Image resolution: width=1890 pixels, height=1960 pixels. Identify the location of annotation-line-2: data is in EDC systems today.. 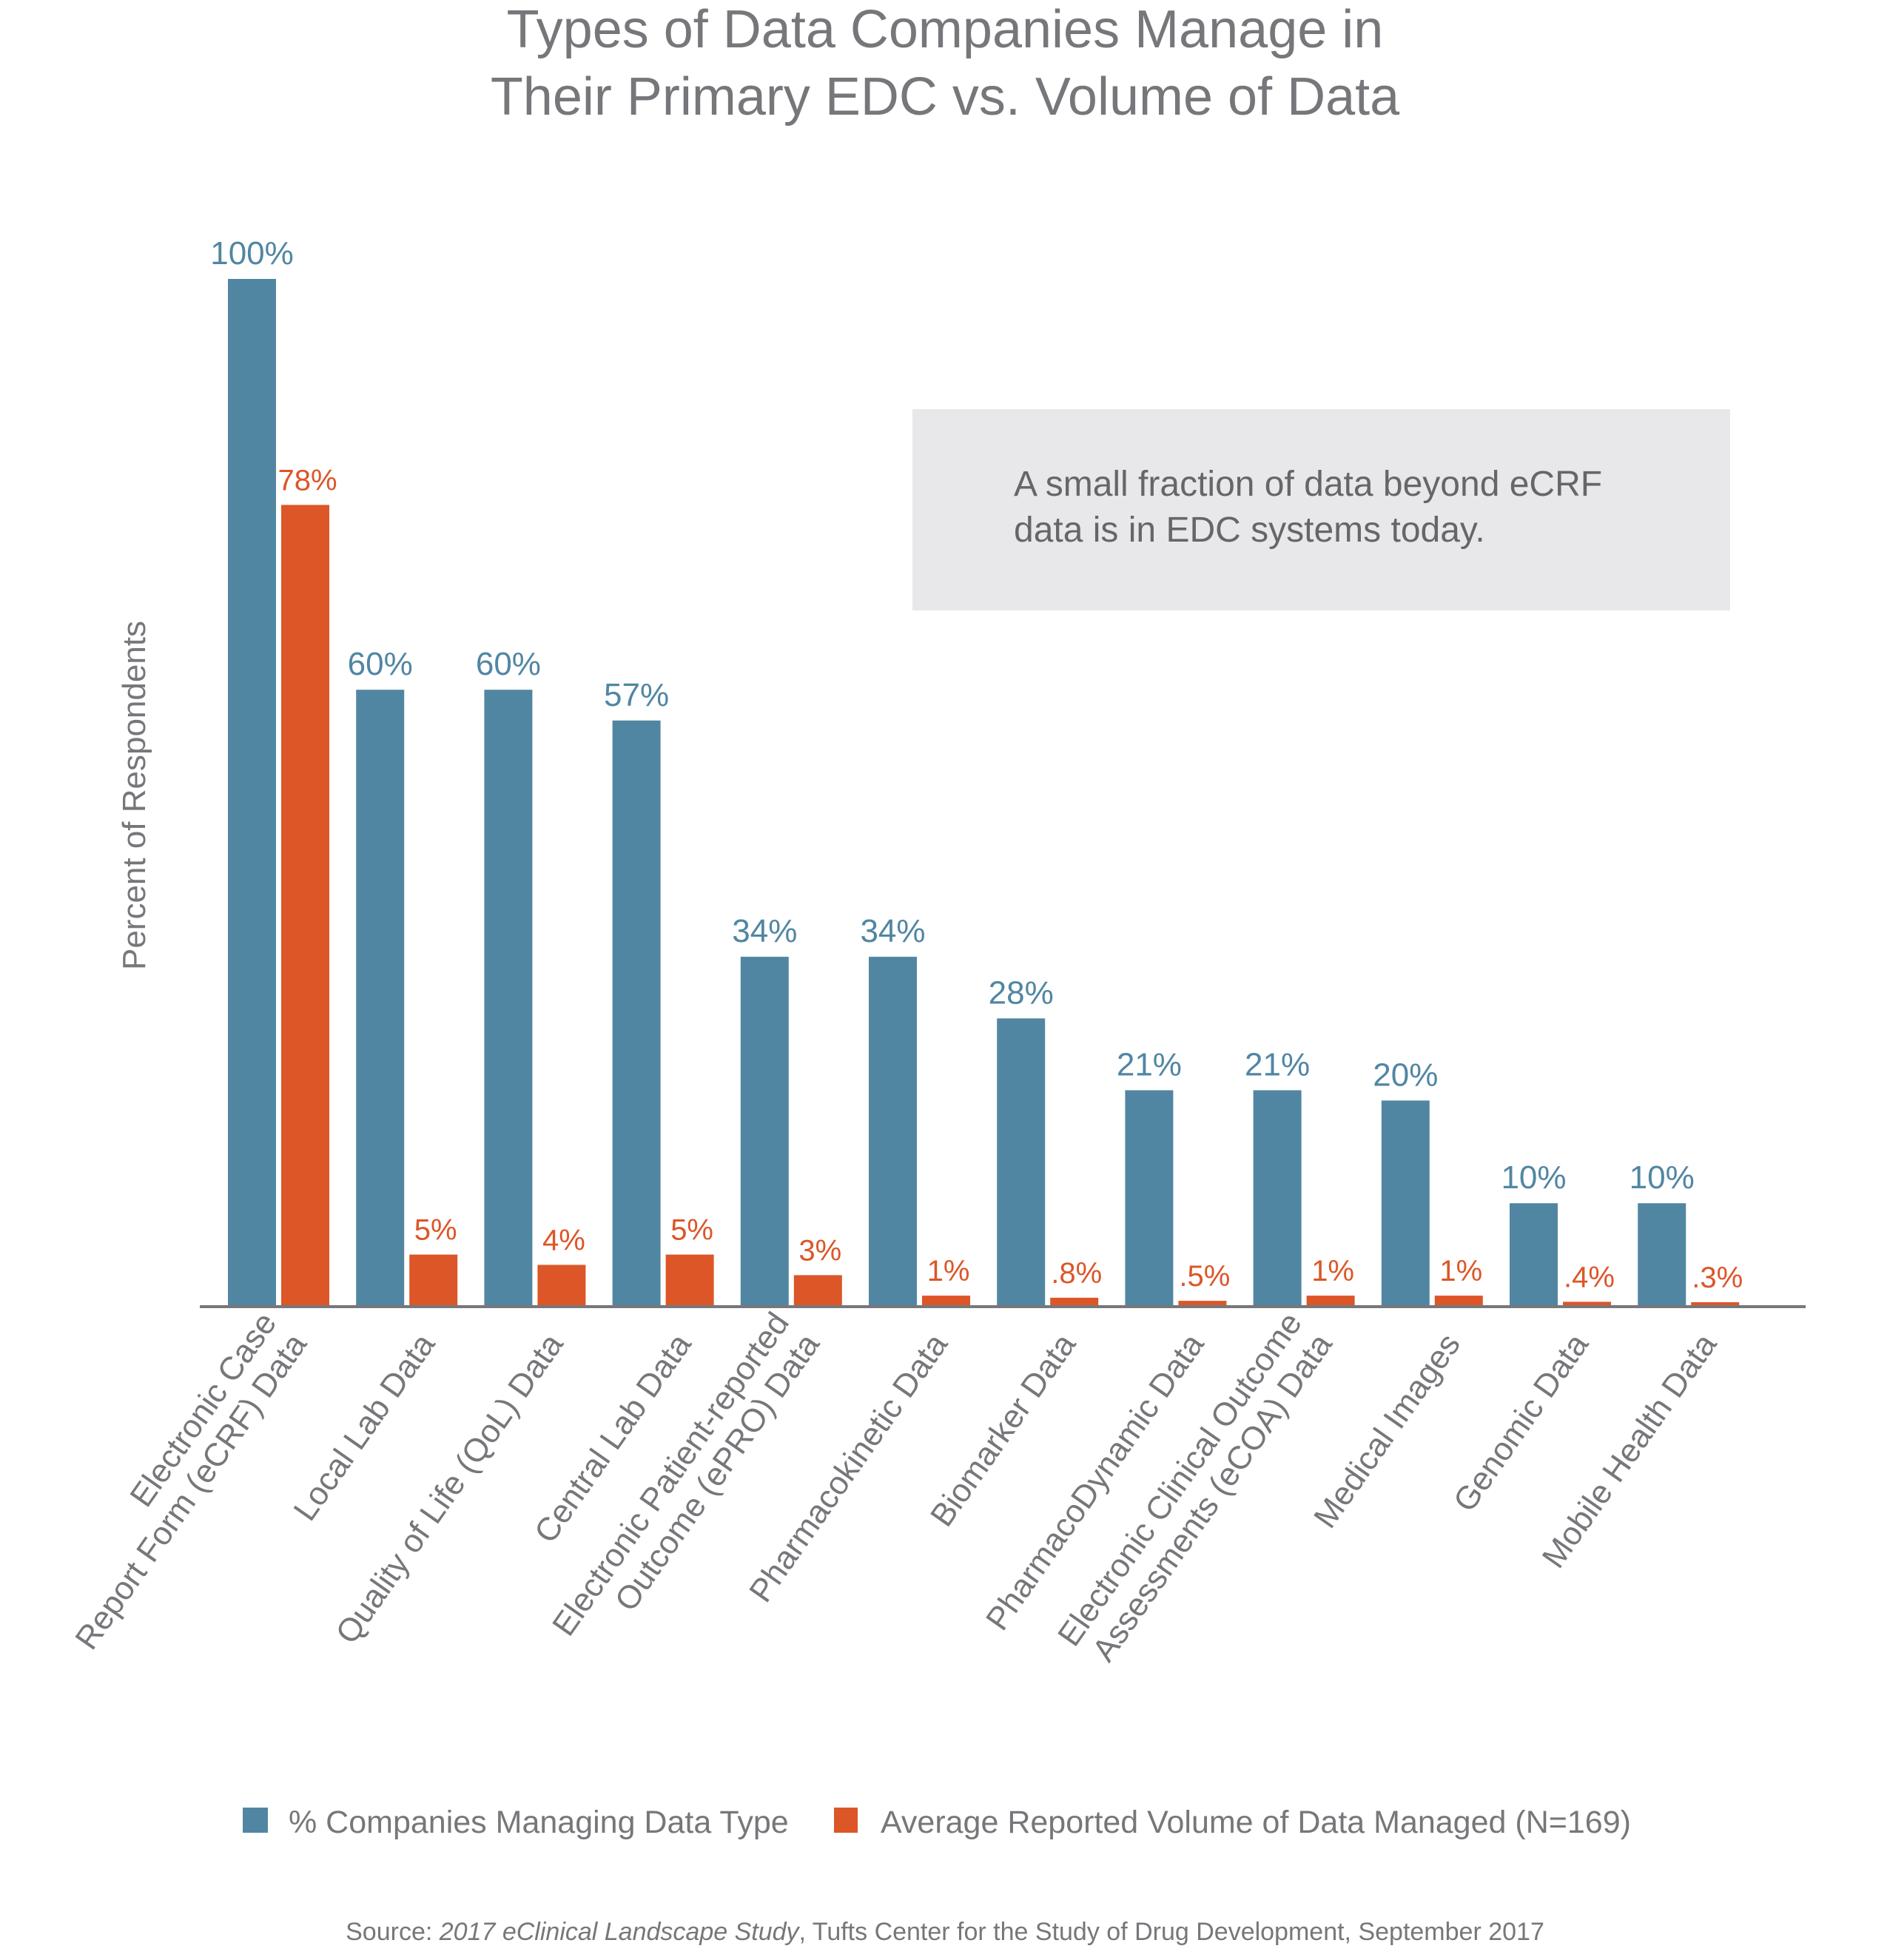
(1249, 530).